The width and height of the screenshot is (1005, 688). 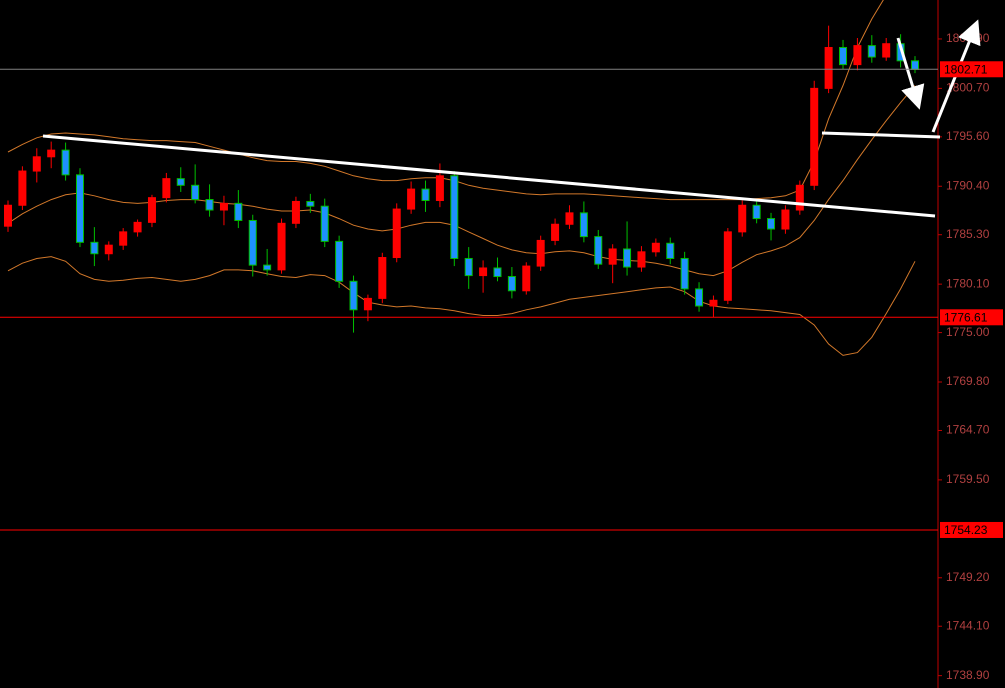 I want to click on band-line, so click(x=461, y=306).